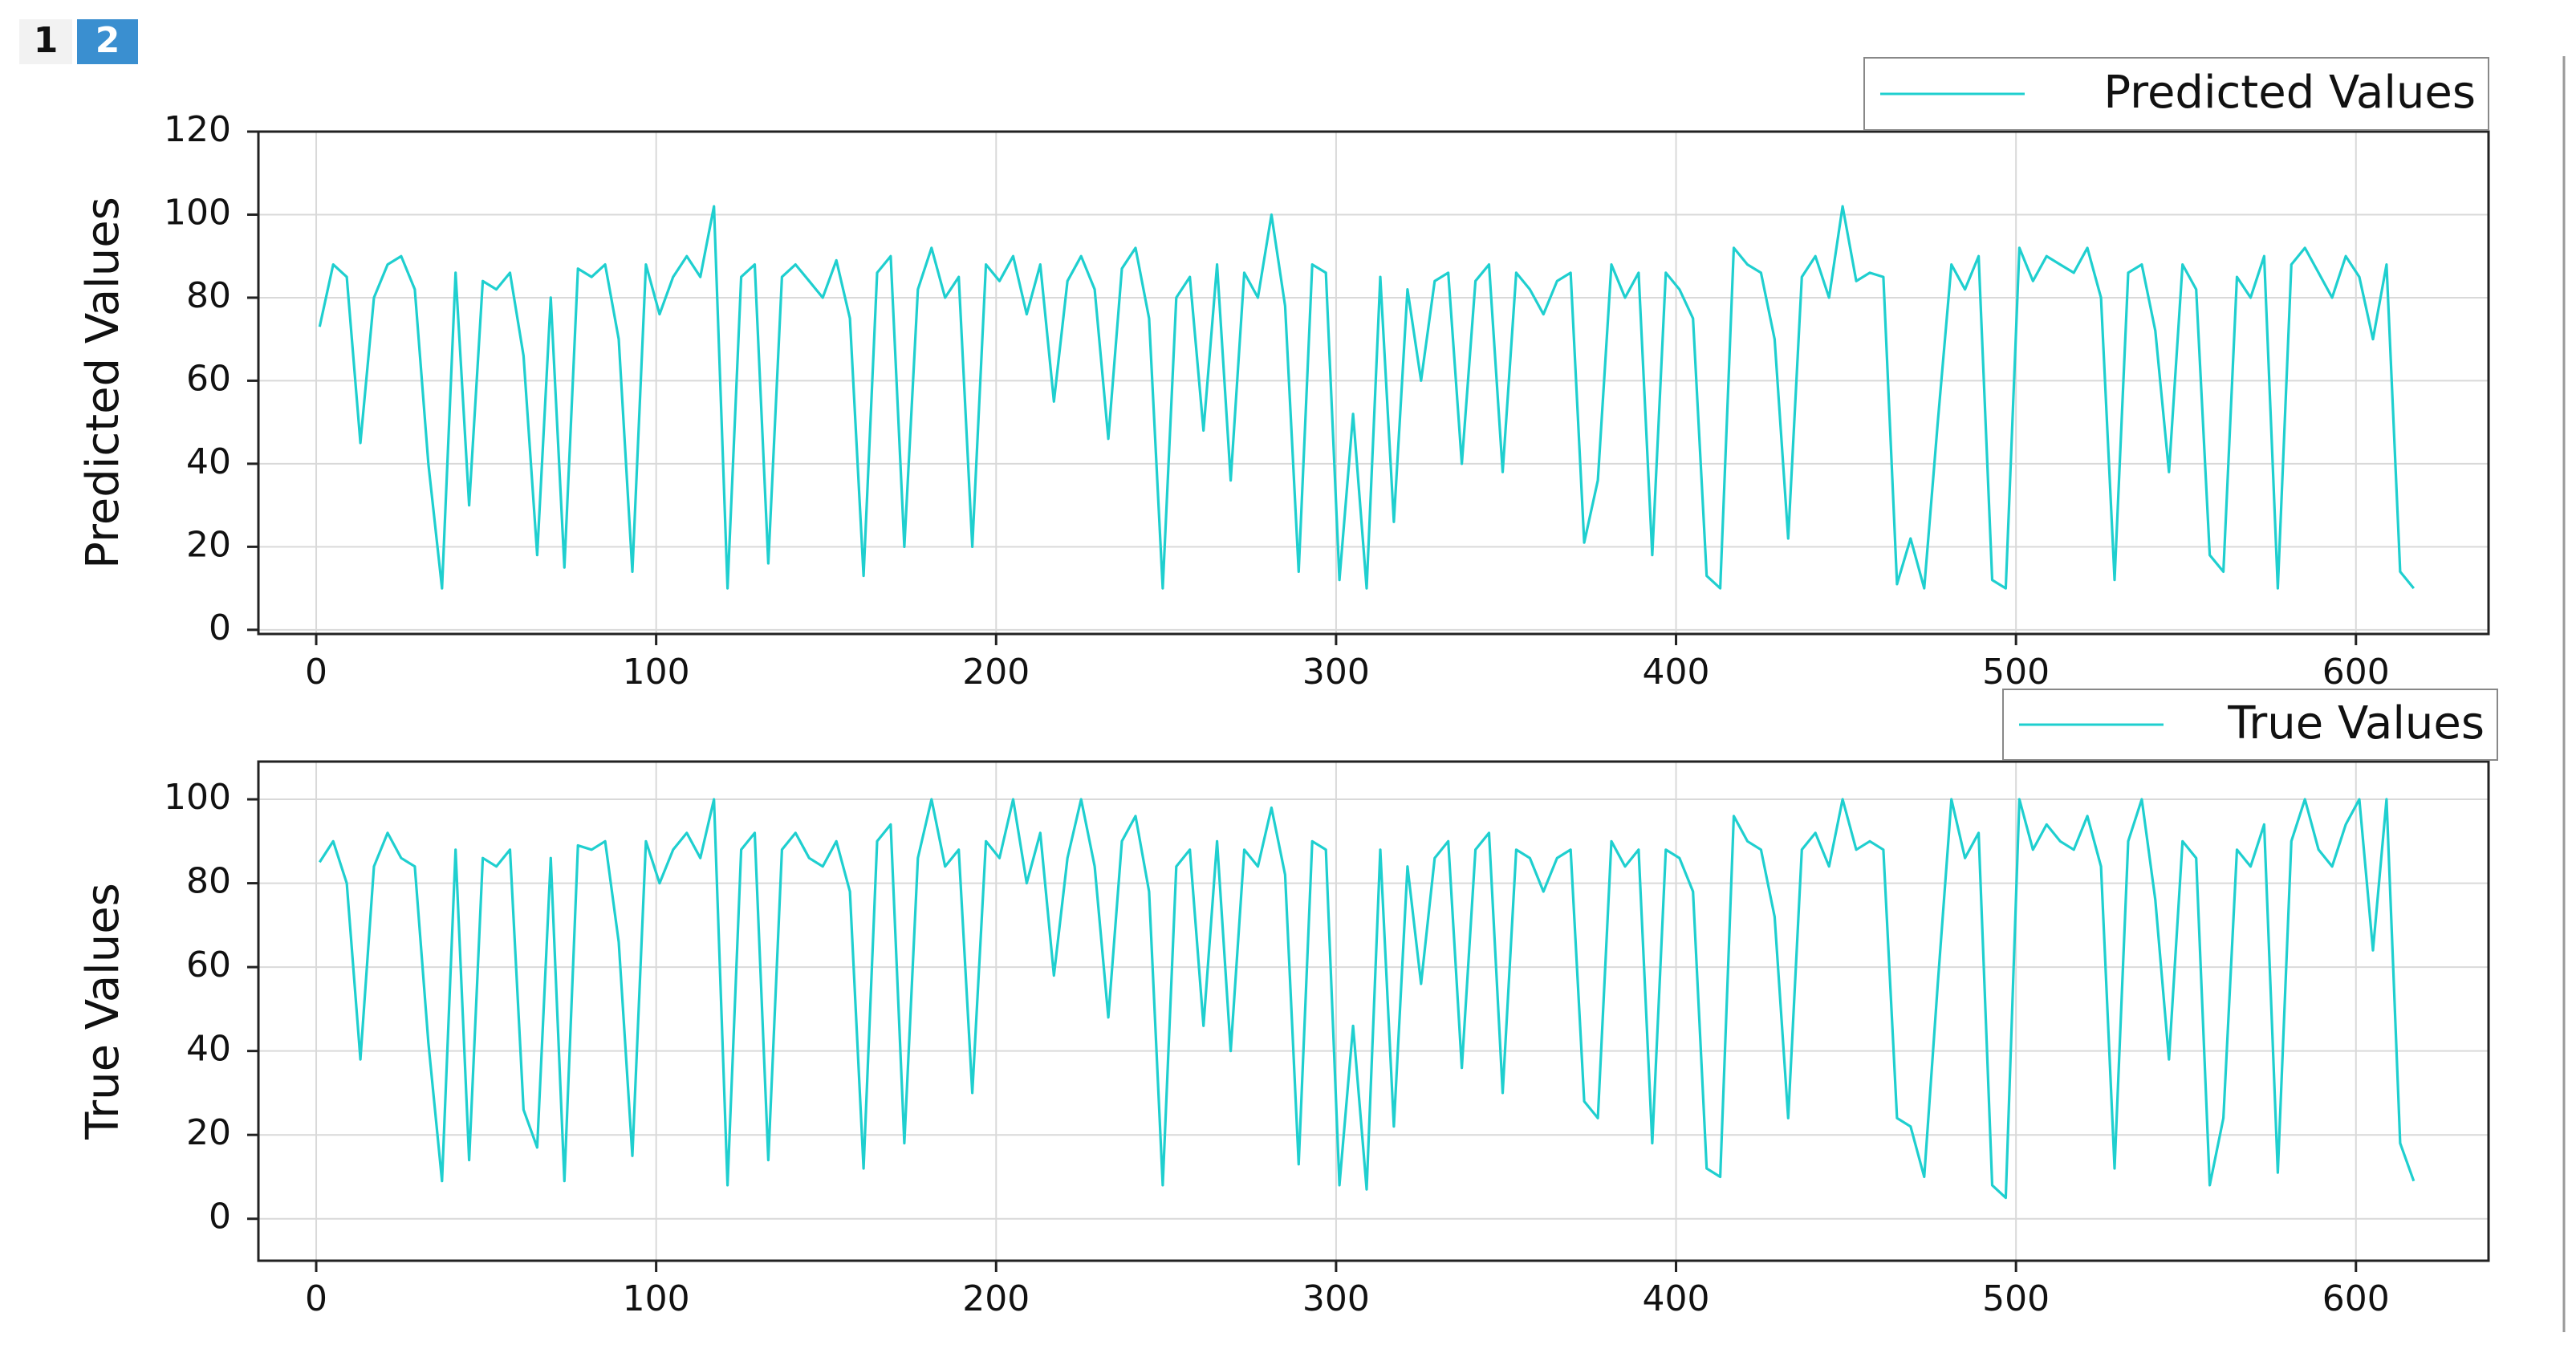  I want to click on tab-1-bg, so click(45, 41).